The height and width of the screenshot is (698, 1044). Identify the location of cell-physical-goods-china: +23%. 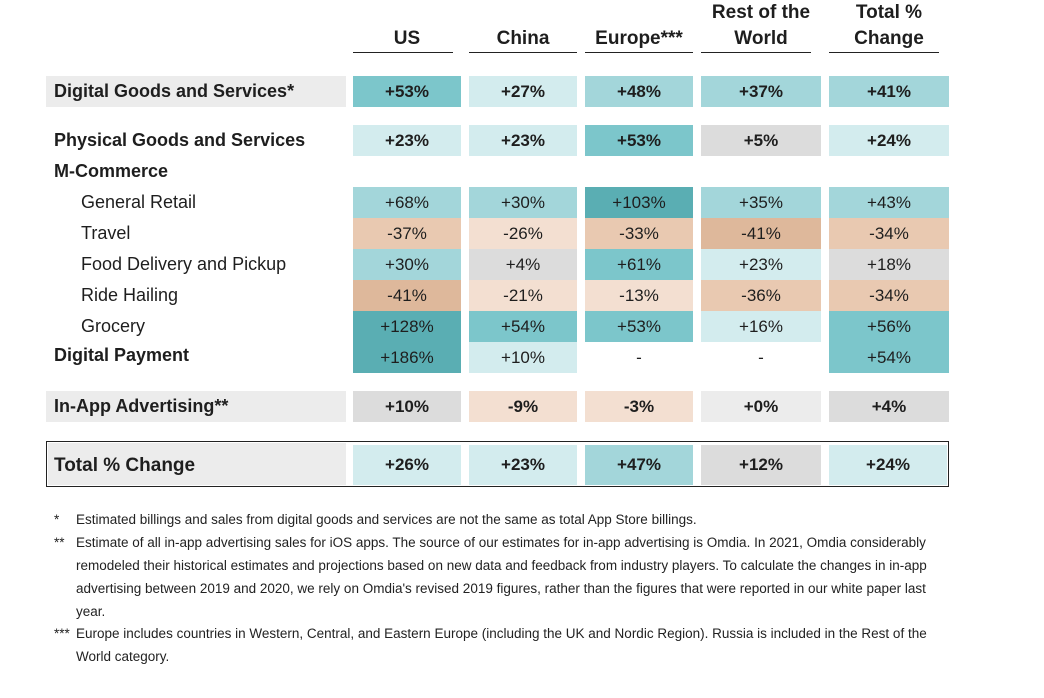
(523, 140).